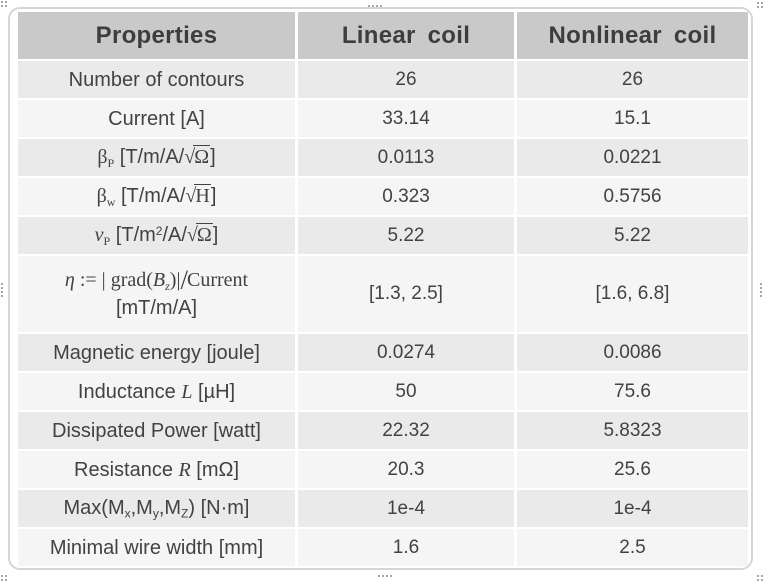 The height and width of the screenshot is (585, 766). I want to click on nonlinear-value: 2.5, so click(632, 547).